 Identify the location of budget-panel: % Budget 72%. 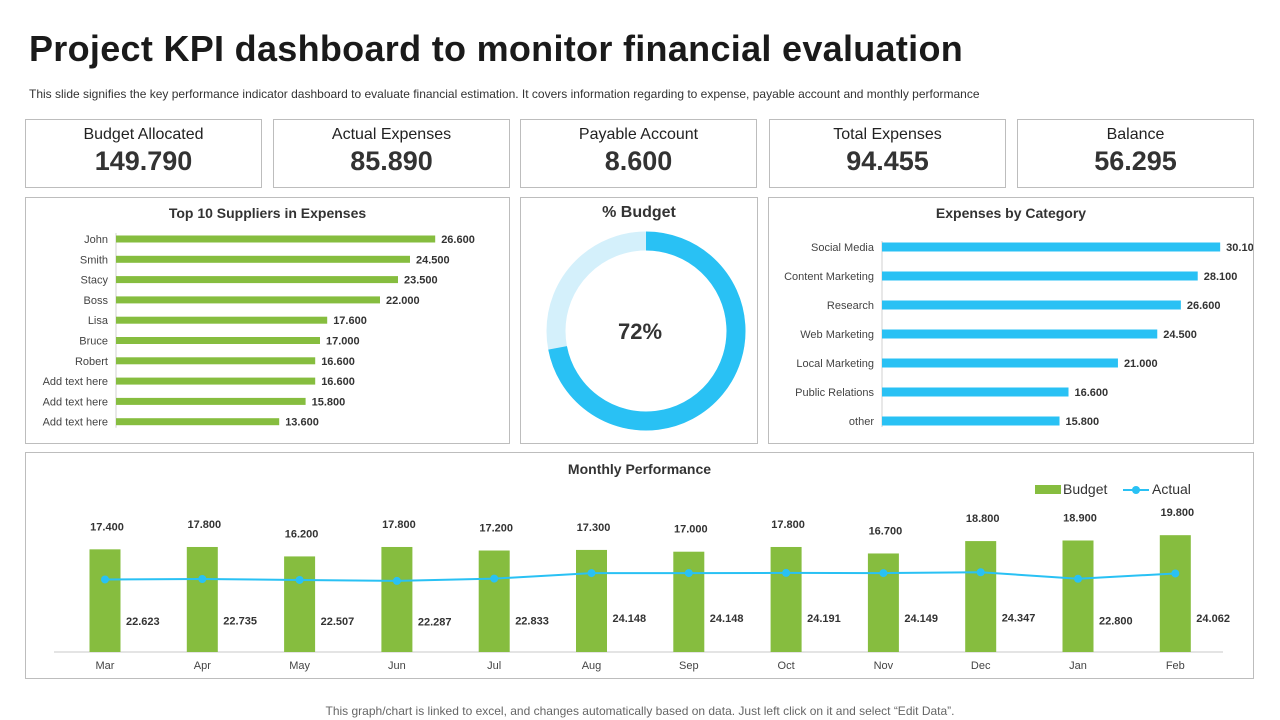
(639, 320).